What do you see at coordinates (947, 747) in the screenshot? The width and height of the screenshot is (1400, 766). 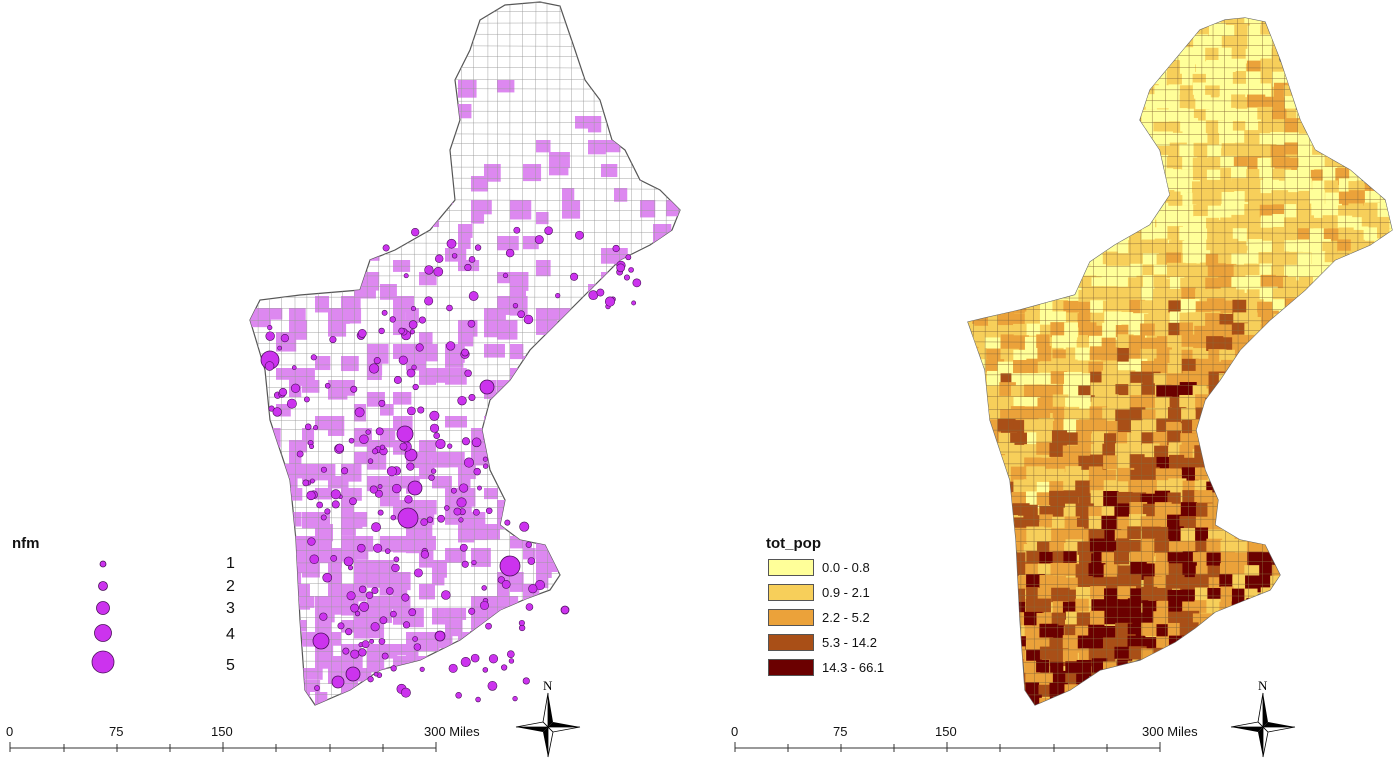 I see `right-scale-bar` at bounding box center [947, 747].